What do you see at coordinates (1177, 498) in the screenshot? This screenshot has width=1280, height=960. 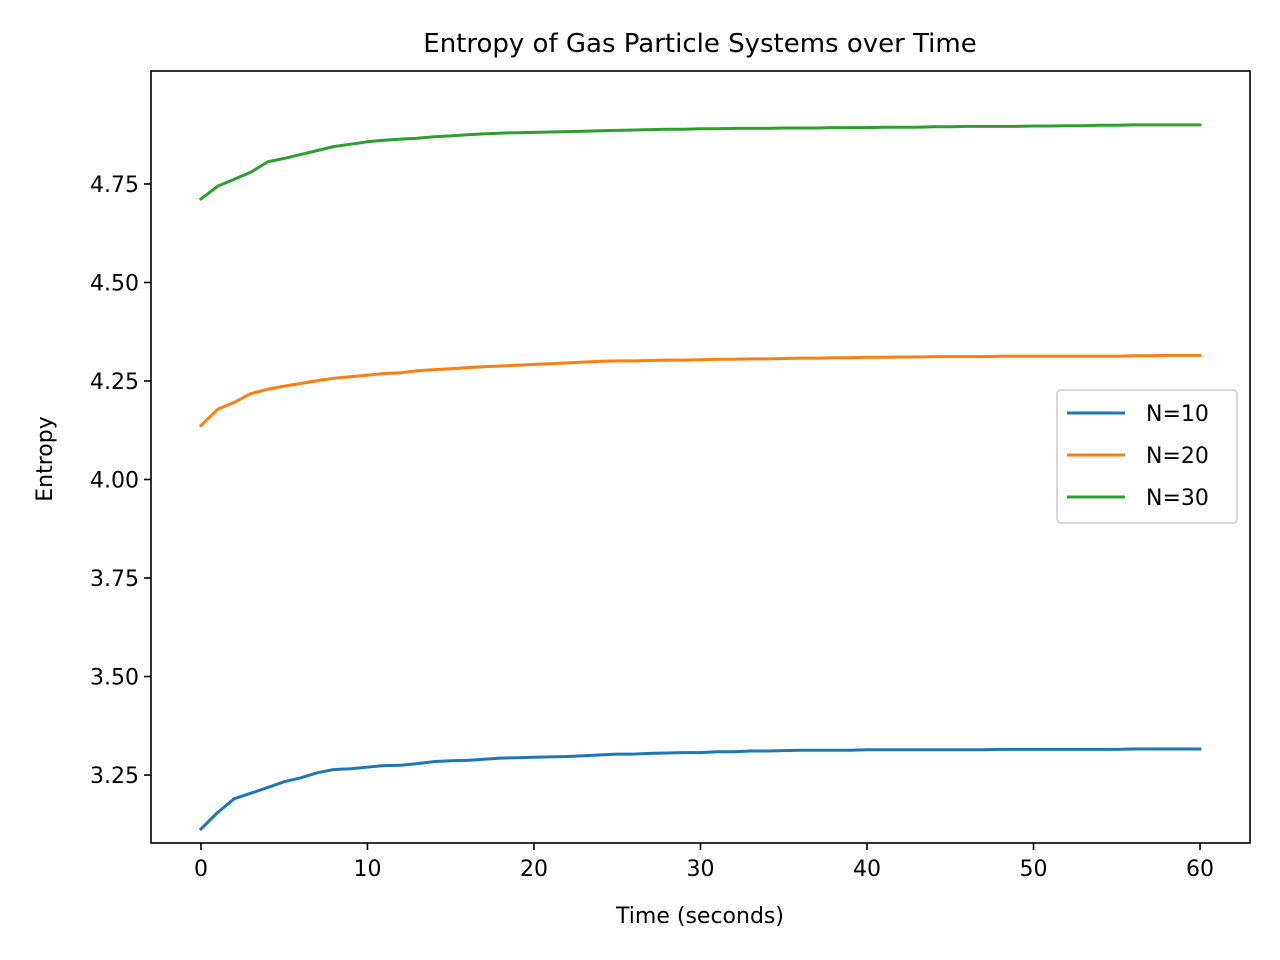 I see `legend-label: N=30` at bounding box center [1177, 498].